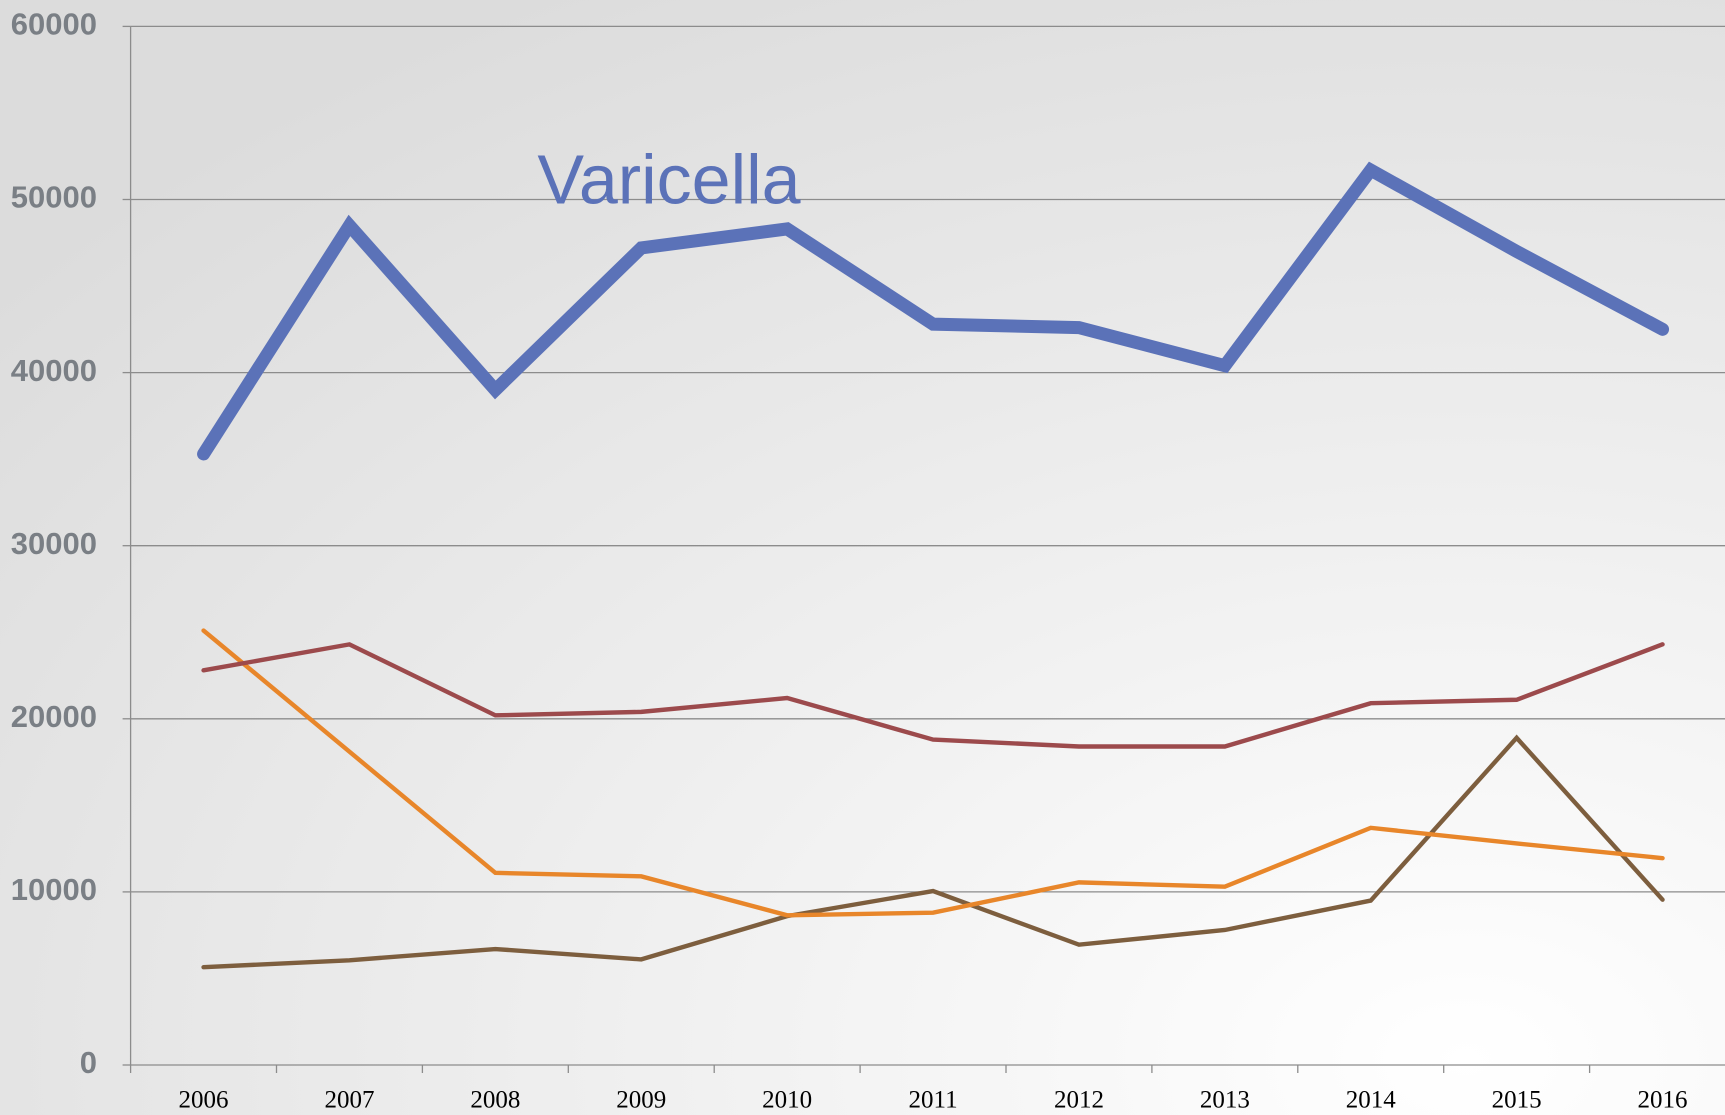 The width and height of the screenshot is (1725, 1115). I want to click on x-tick-label: 2006, so click(204, 1100).